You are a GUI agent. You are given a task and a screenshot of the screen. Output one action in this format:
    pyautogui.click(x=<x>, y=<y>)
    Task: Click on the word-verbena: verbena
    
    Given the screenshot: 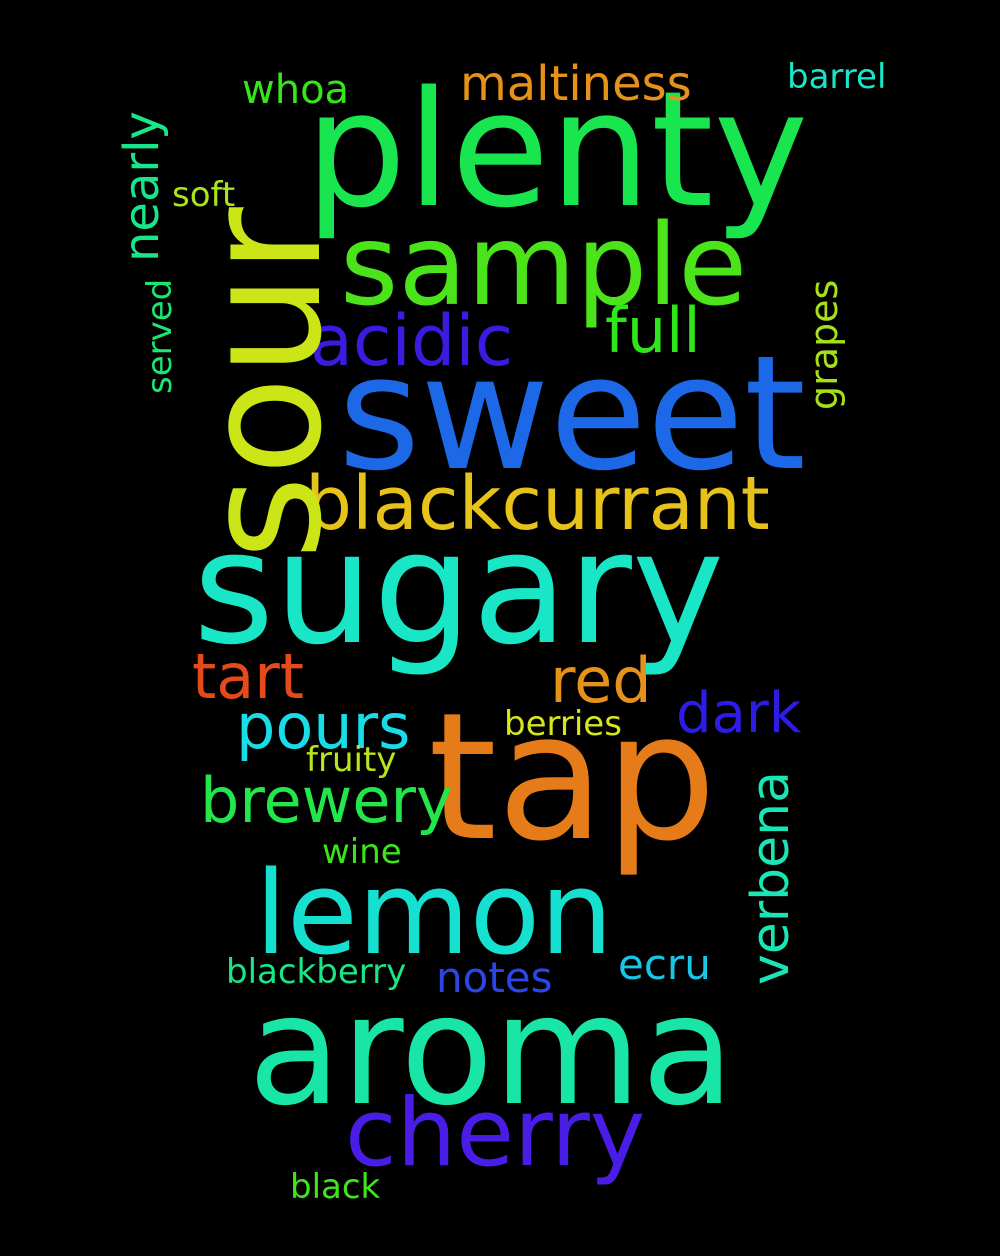 What is the action you would take?
    pyautogui.click(x=771, y=878)
    